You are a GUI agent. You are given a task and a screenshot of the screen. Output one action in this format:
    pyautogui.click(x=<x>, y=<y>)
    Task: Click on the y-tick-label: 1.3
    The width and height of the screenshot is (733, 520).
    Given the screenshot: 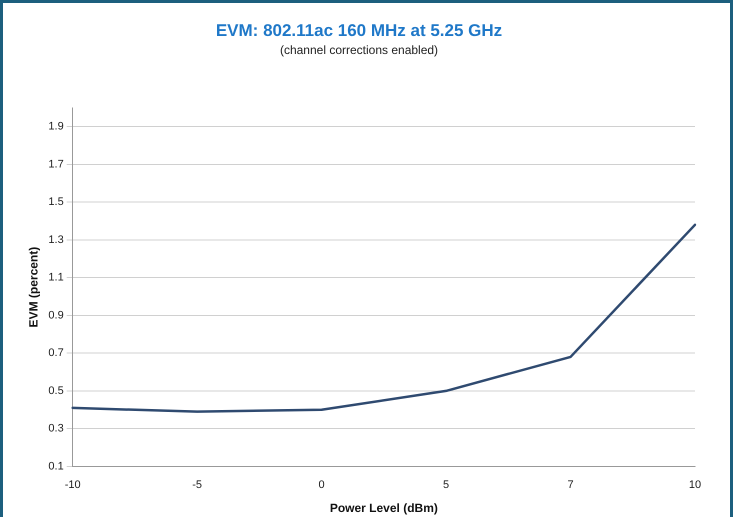 What is the action you would take?
    pyautogui.click(x=56, y=240)
    